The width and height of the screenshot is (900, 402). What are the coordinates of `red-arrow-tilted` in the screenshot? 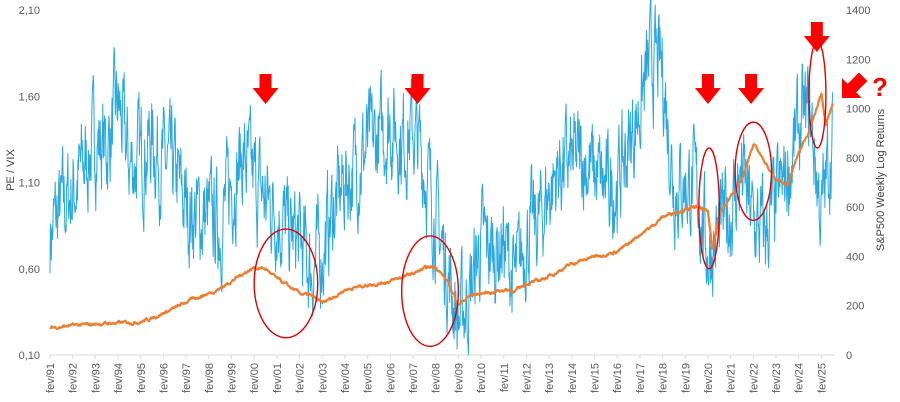 It's located at (855, 85).